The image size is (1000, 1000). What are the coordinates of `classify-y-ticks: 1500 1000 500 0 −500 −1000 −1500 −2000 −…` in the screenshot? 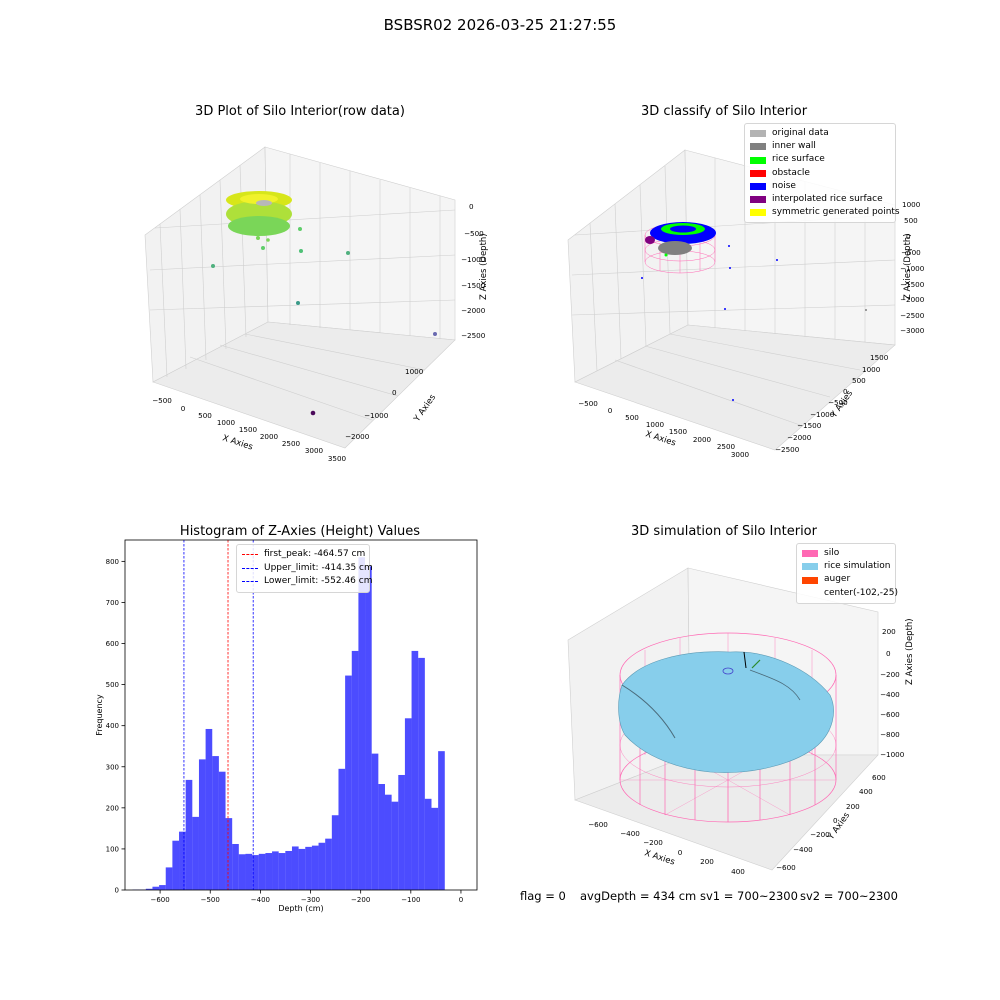 It's located at (832, 403).